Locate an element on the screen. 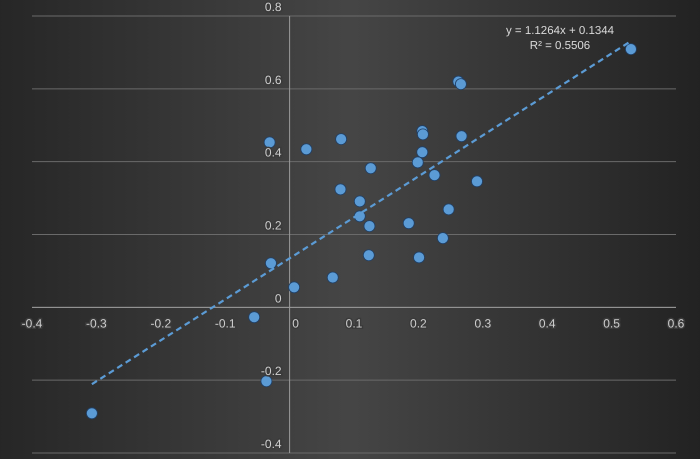 The height and width of the screenshot is (459, 700). y-tick-label: -0.2 is located at coordinates (271, 371).